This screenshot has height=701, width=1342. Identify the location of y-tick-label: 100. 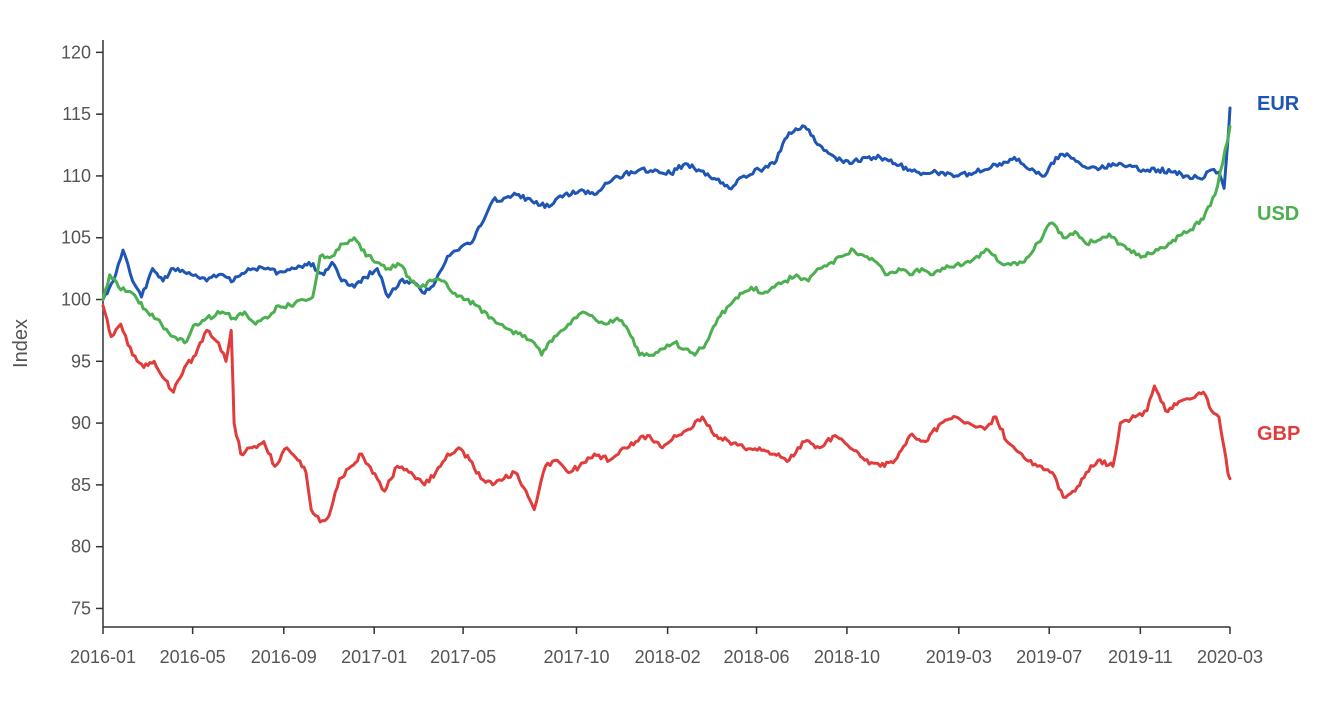
(76, 300).